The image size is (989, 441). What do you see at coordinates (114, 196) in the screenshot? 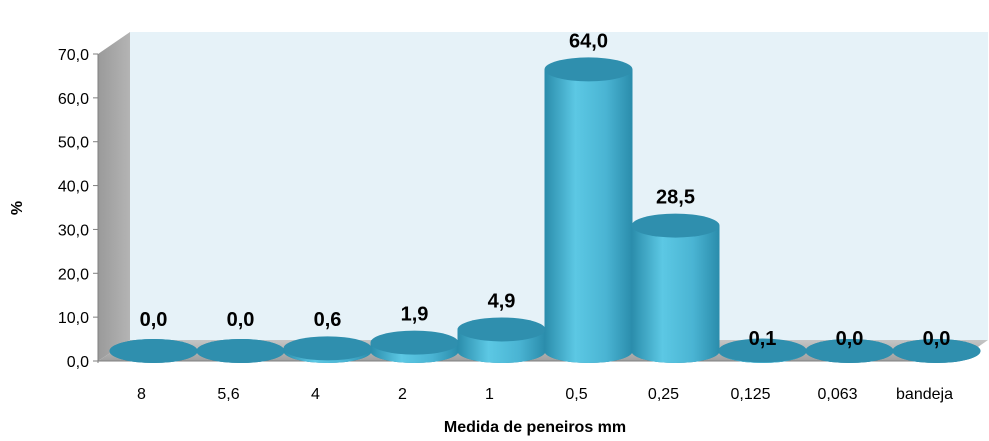
I see `side-wall` at bounding box center [114, 196].